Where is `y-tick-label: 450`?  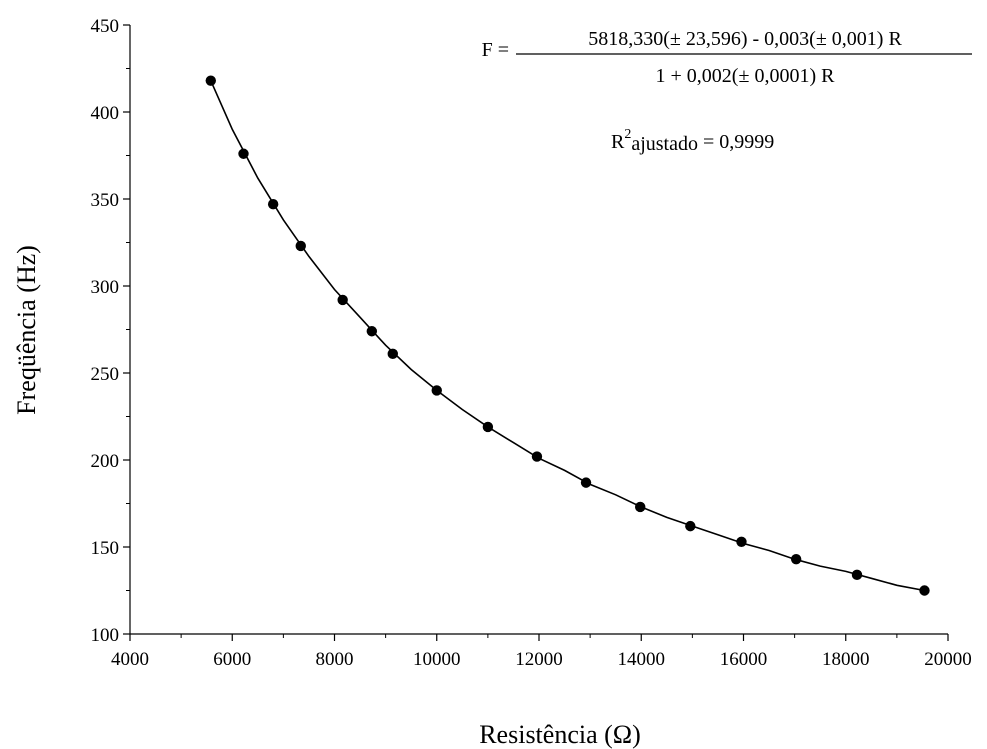 y-tick-label: 450 is located at coordinates (105, 26).